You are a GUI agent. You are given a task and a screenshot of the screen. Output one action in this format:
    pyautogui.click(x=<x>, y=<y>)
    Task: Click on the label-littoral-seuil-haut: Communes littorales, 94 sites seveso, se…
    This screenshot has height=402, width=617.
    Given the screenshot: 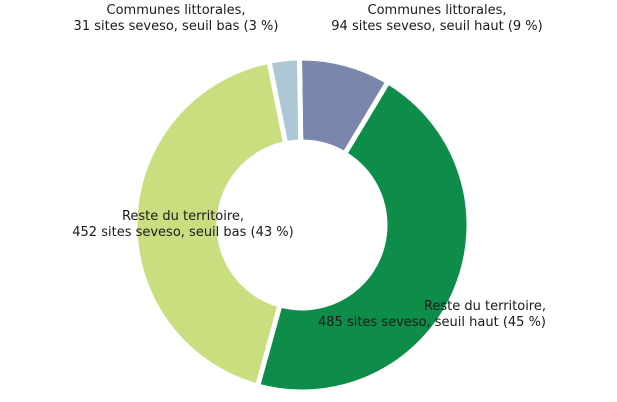 What is the action you would take?
    pyautogui.click(x=437, y=18)
    